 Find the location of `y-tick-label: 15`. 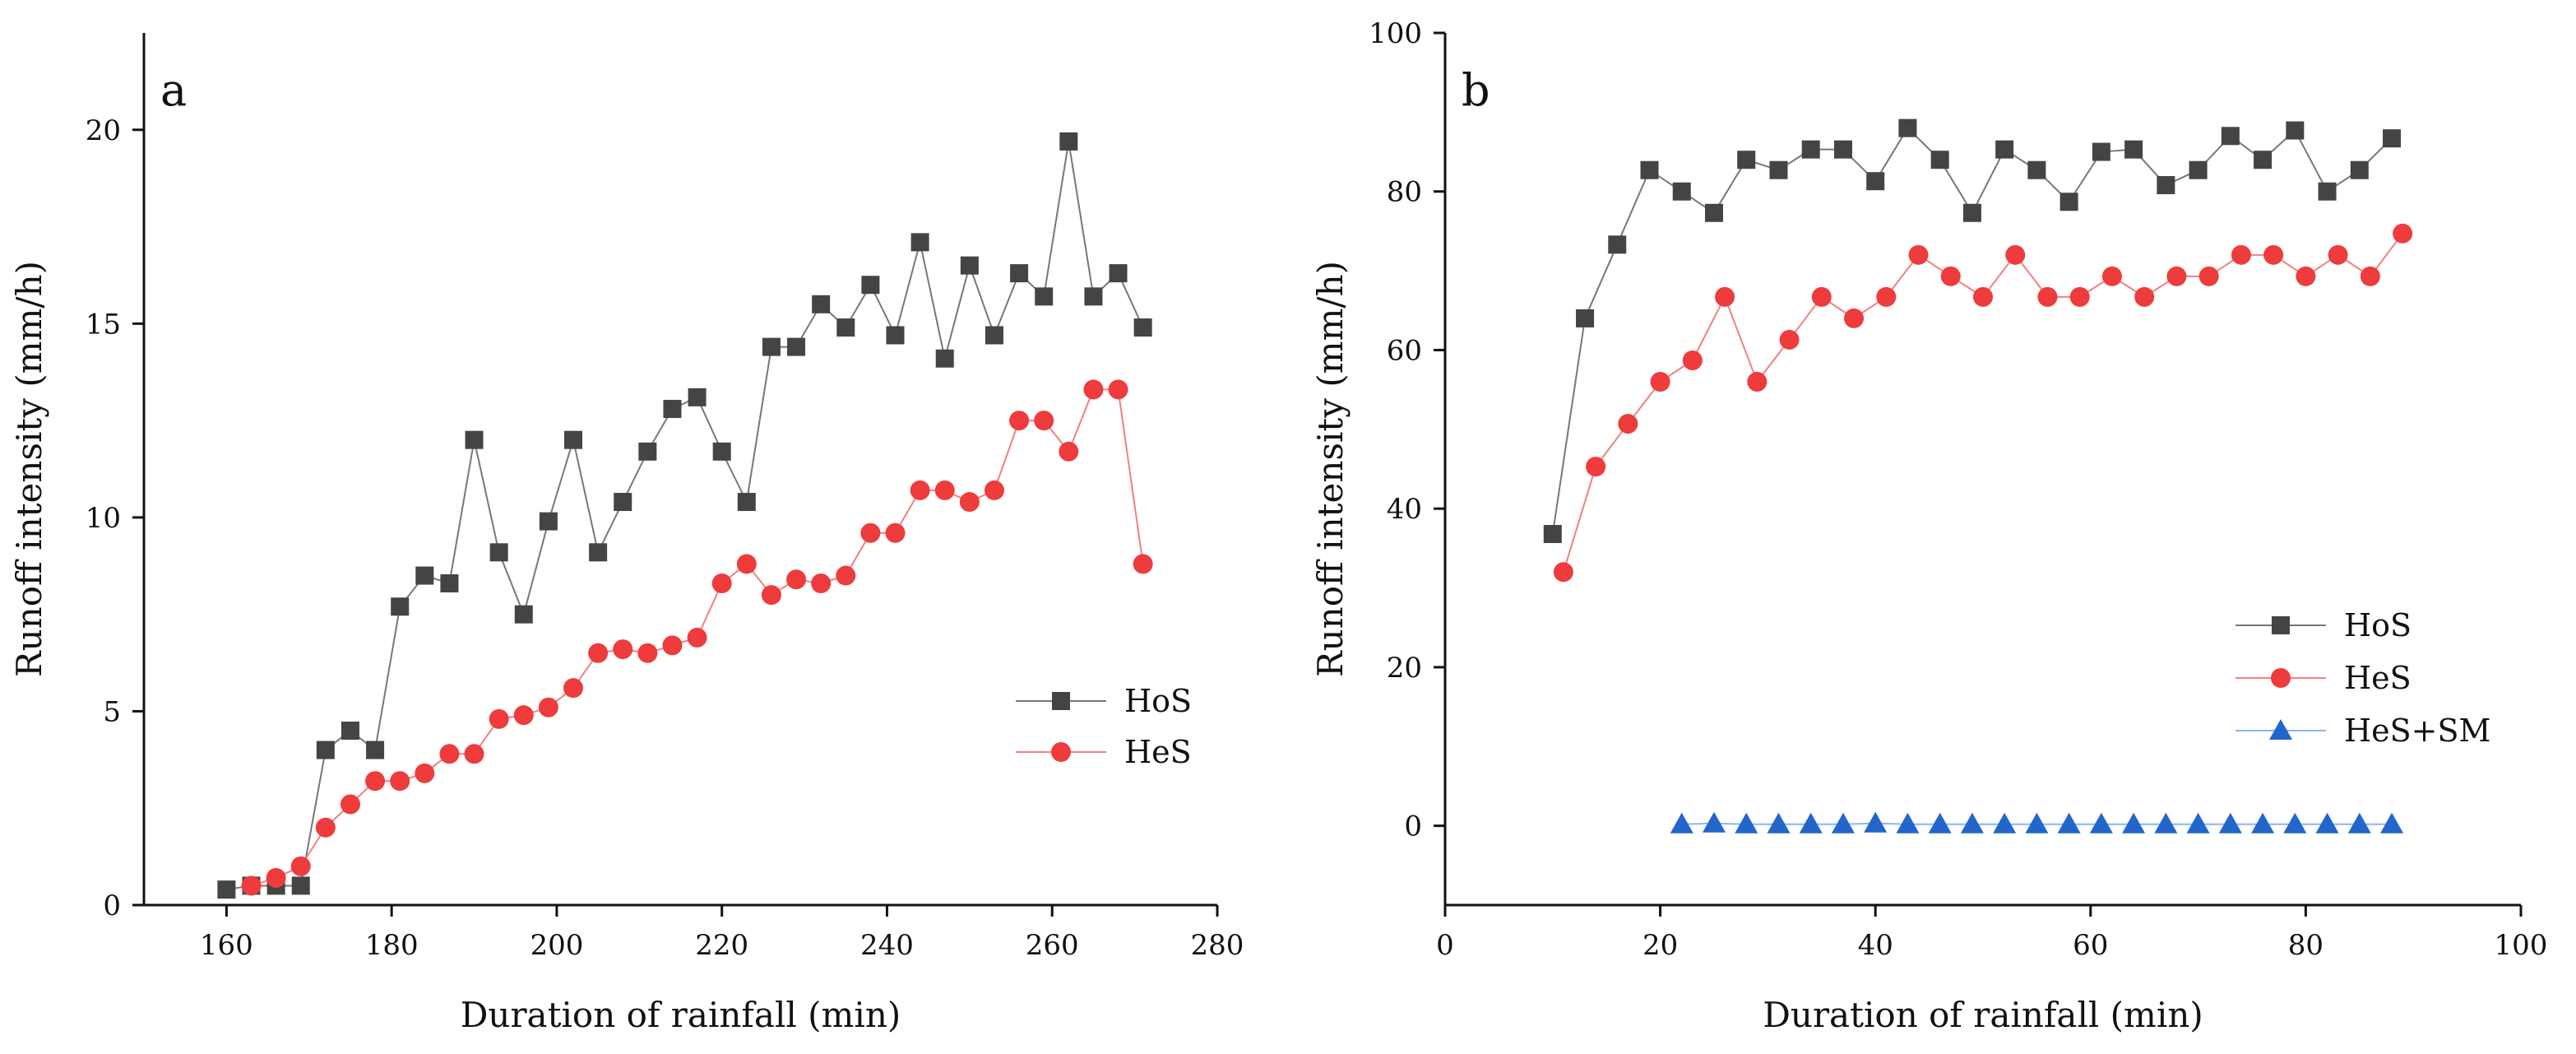

y-tick-label: 15 is located at coordinates (104, 324).